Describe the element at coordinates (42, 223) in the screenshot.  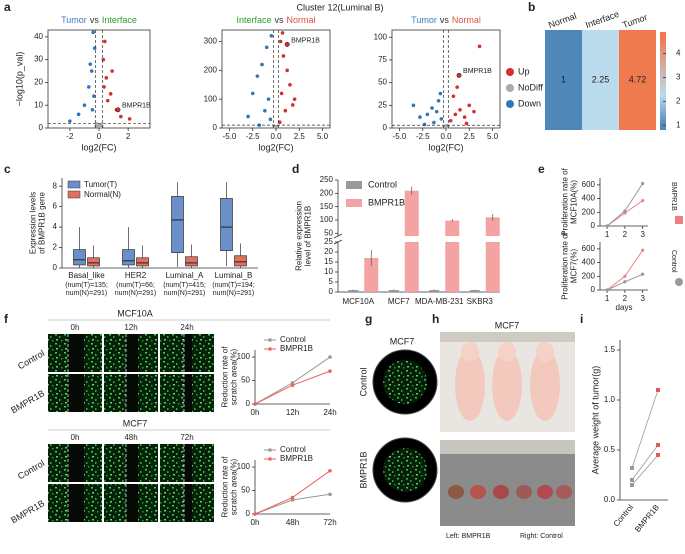
I see `y-axis-label-line: of BMPR1B gene` at that location.